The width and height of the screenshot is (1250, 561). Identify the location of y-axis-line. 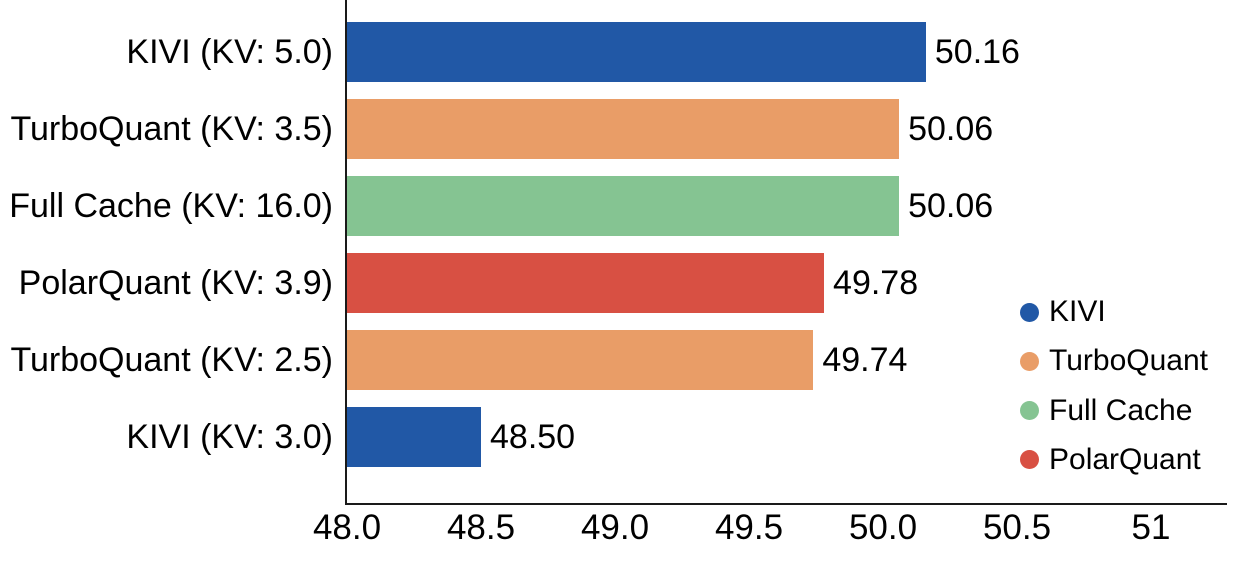
(346, 252).